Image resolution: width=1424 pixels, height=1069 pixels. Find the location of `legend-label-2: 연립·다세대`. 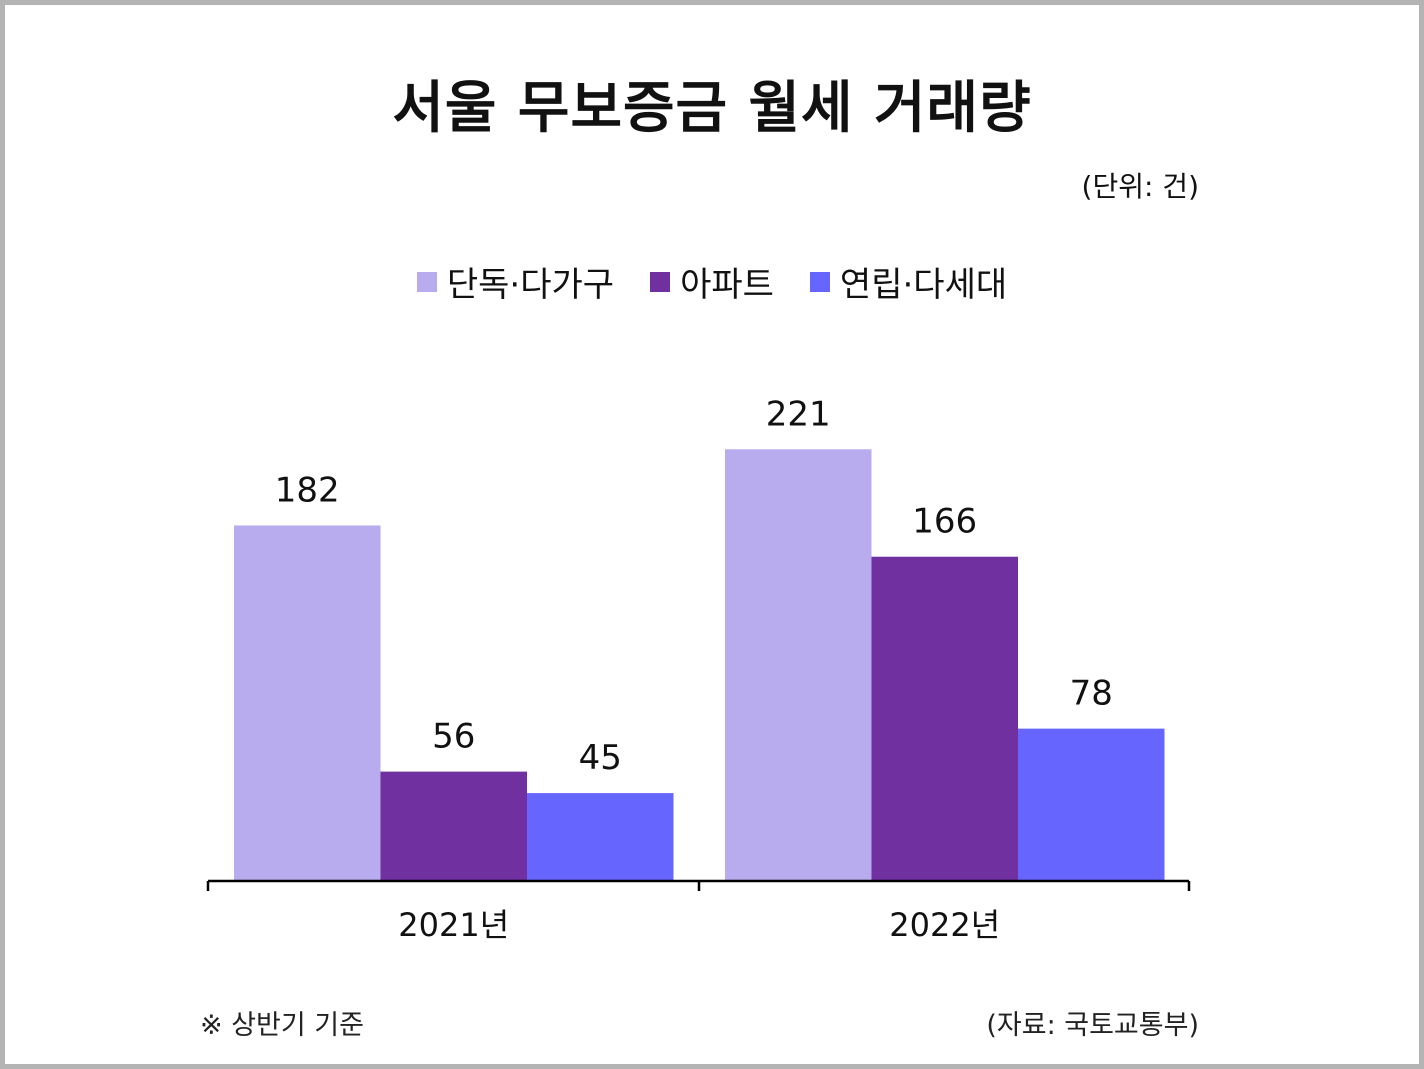

legend-label-2: 연립·다세대 is located at coordinates (923, 285).